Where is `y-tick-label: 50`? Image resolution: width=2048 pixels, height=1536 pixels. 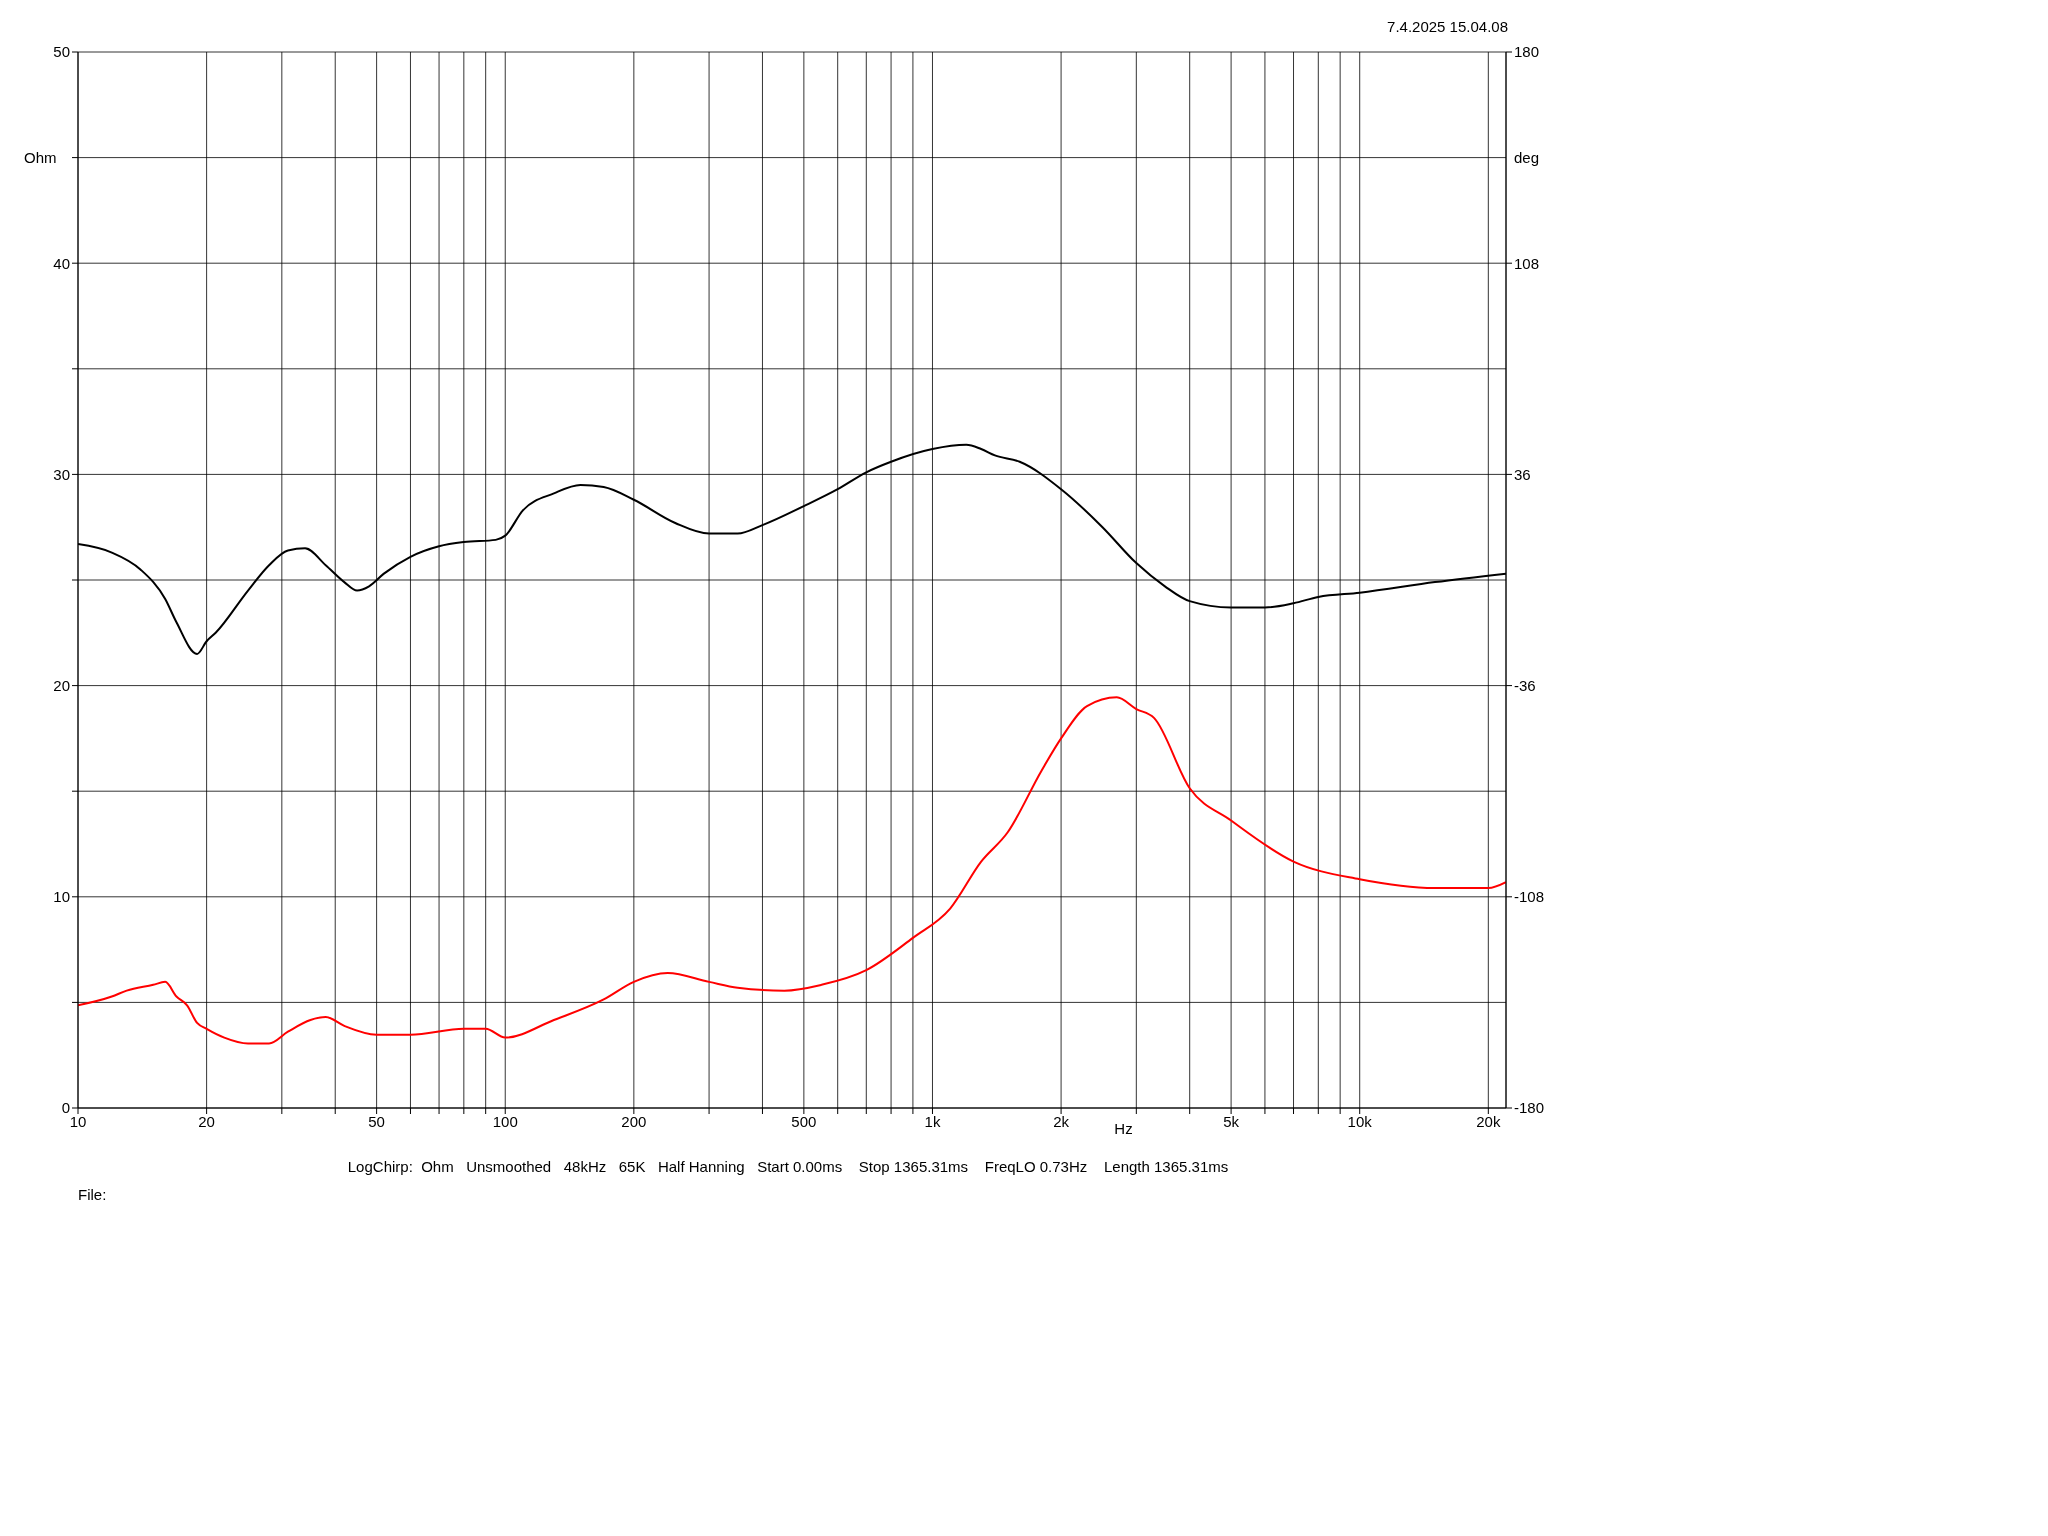 y-tick-label: 50 is located at coordinates (61, 52).